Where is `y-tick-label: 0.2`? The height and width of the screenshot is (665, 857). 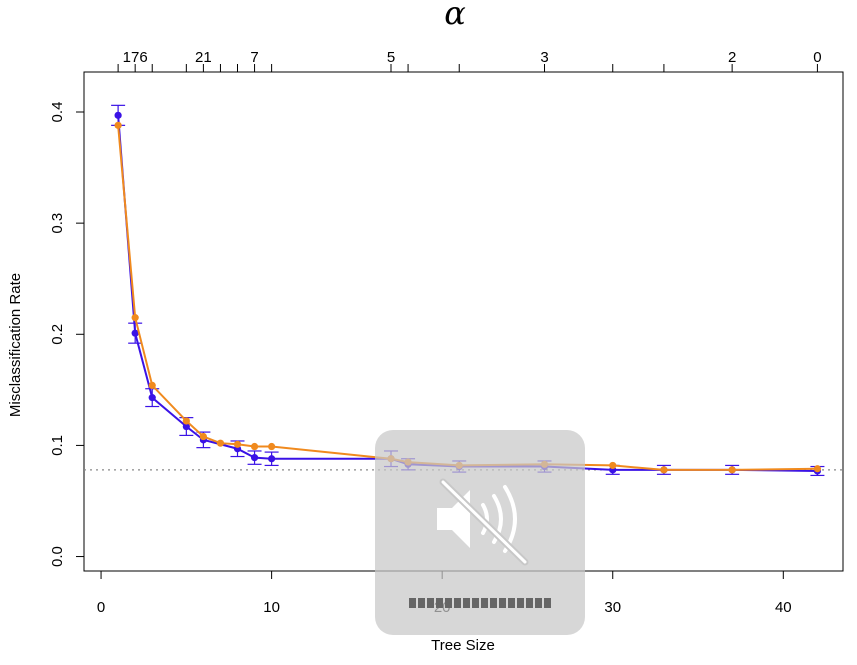
y-tick-label: 0.2 is located at coordinates (57, 334).